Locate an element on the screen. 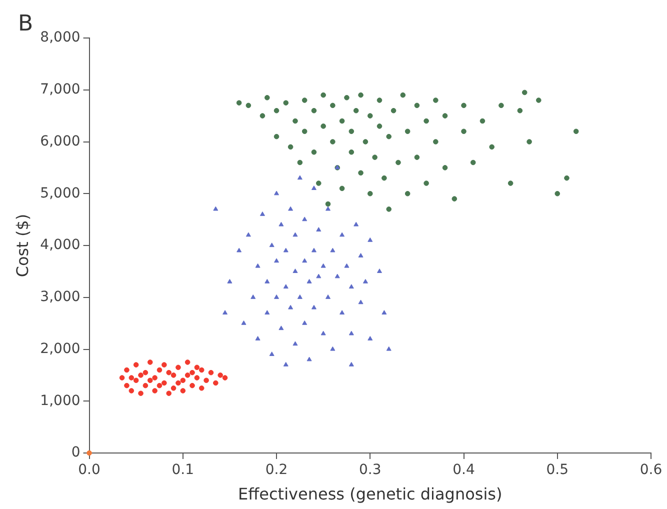 This screenshot has width=667, height=509. y-tick-label: 7,000 is located at coordinates (60, 90).